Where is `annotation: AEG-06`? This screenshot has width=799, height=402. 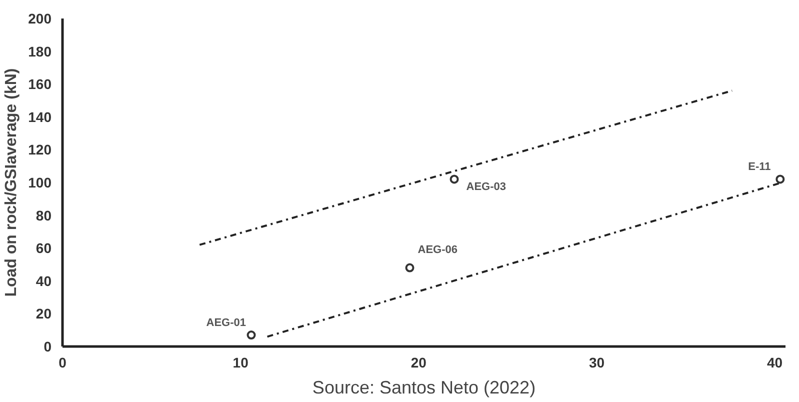
annotation: AEG-06 is located at coordinates (438, 250).